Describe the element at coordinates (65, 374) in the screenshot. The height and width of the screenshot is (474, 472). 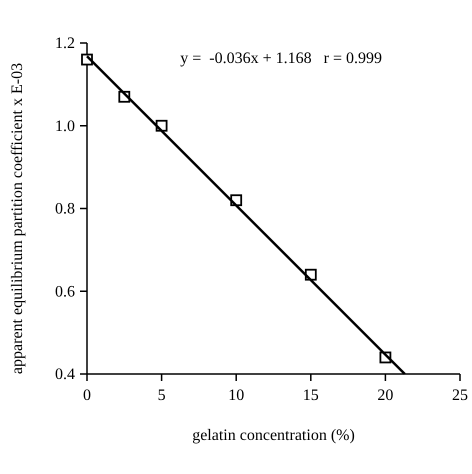
I see `y-tick-label: 0.4` at that location.